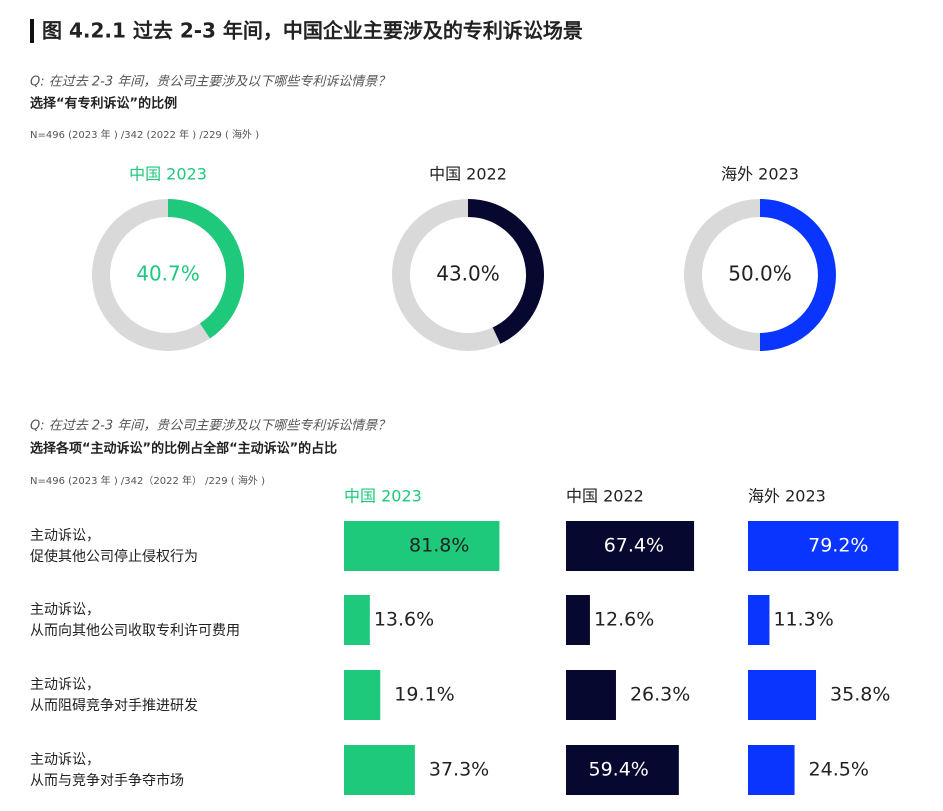 The height and width of the screenshot is (811, 943). I want to click on value-label: 13.6%, so click(404, 620).